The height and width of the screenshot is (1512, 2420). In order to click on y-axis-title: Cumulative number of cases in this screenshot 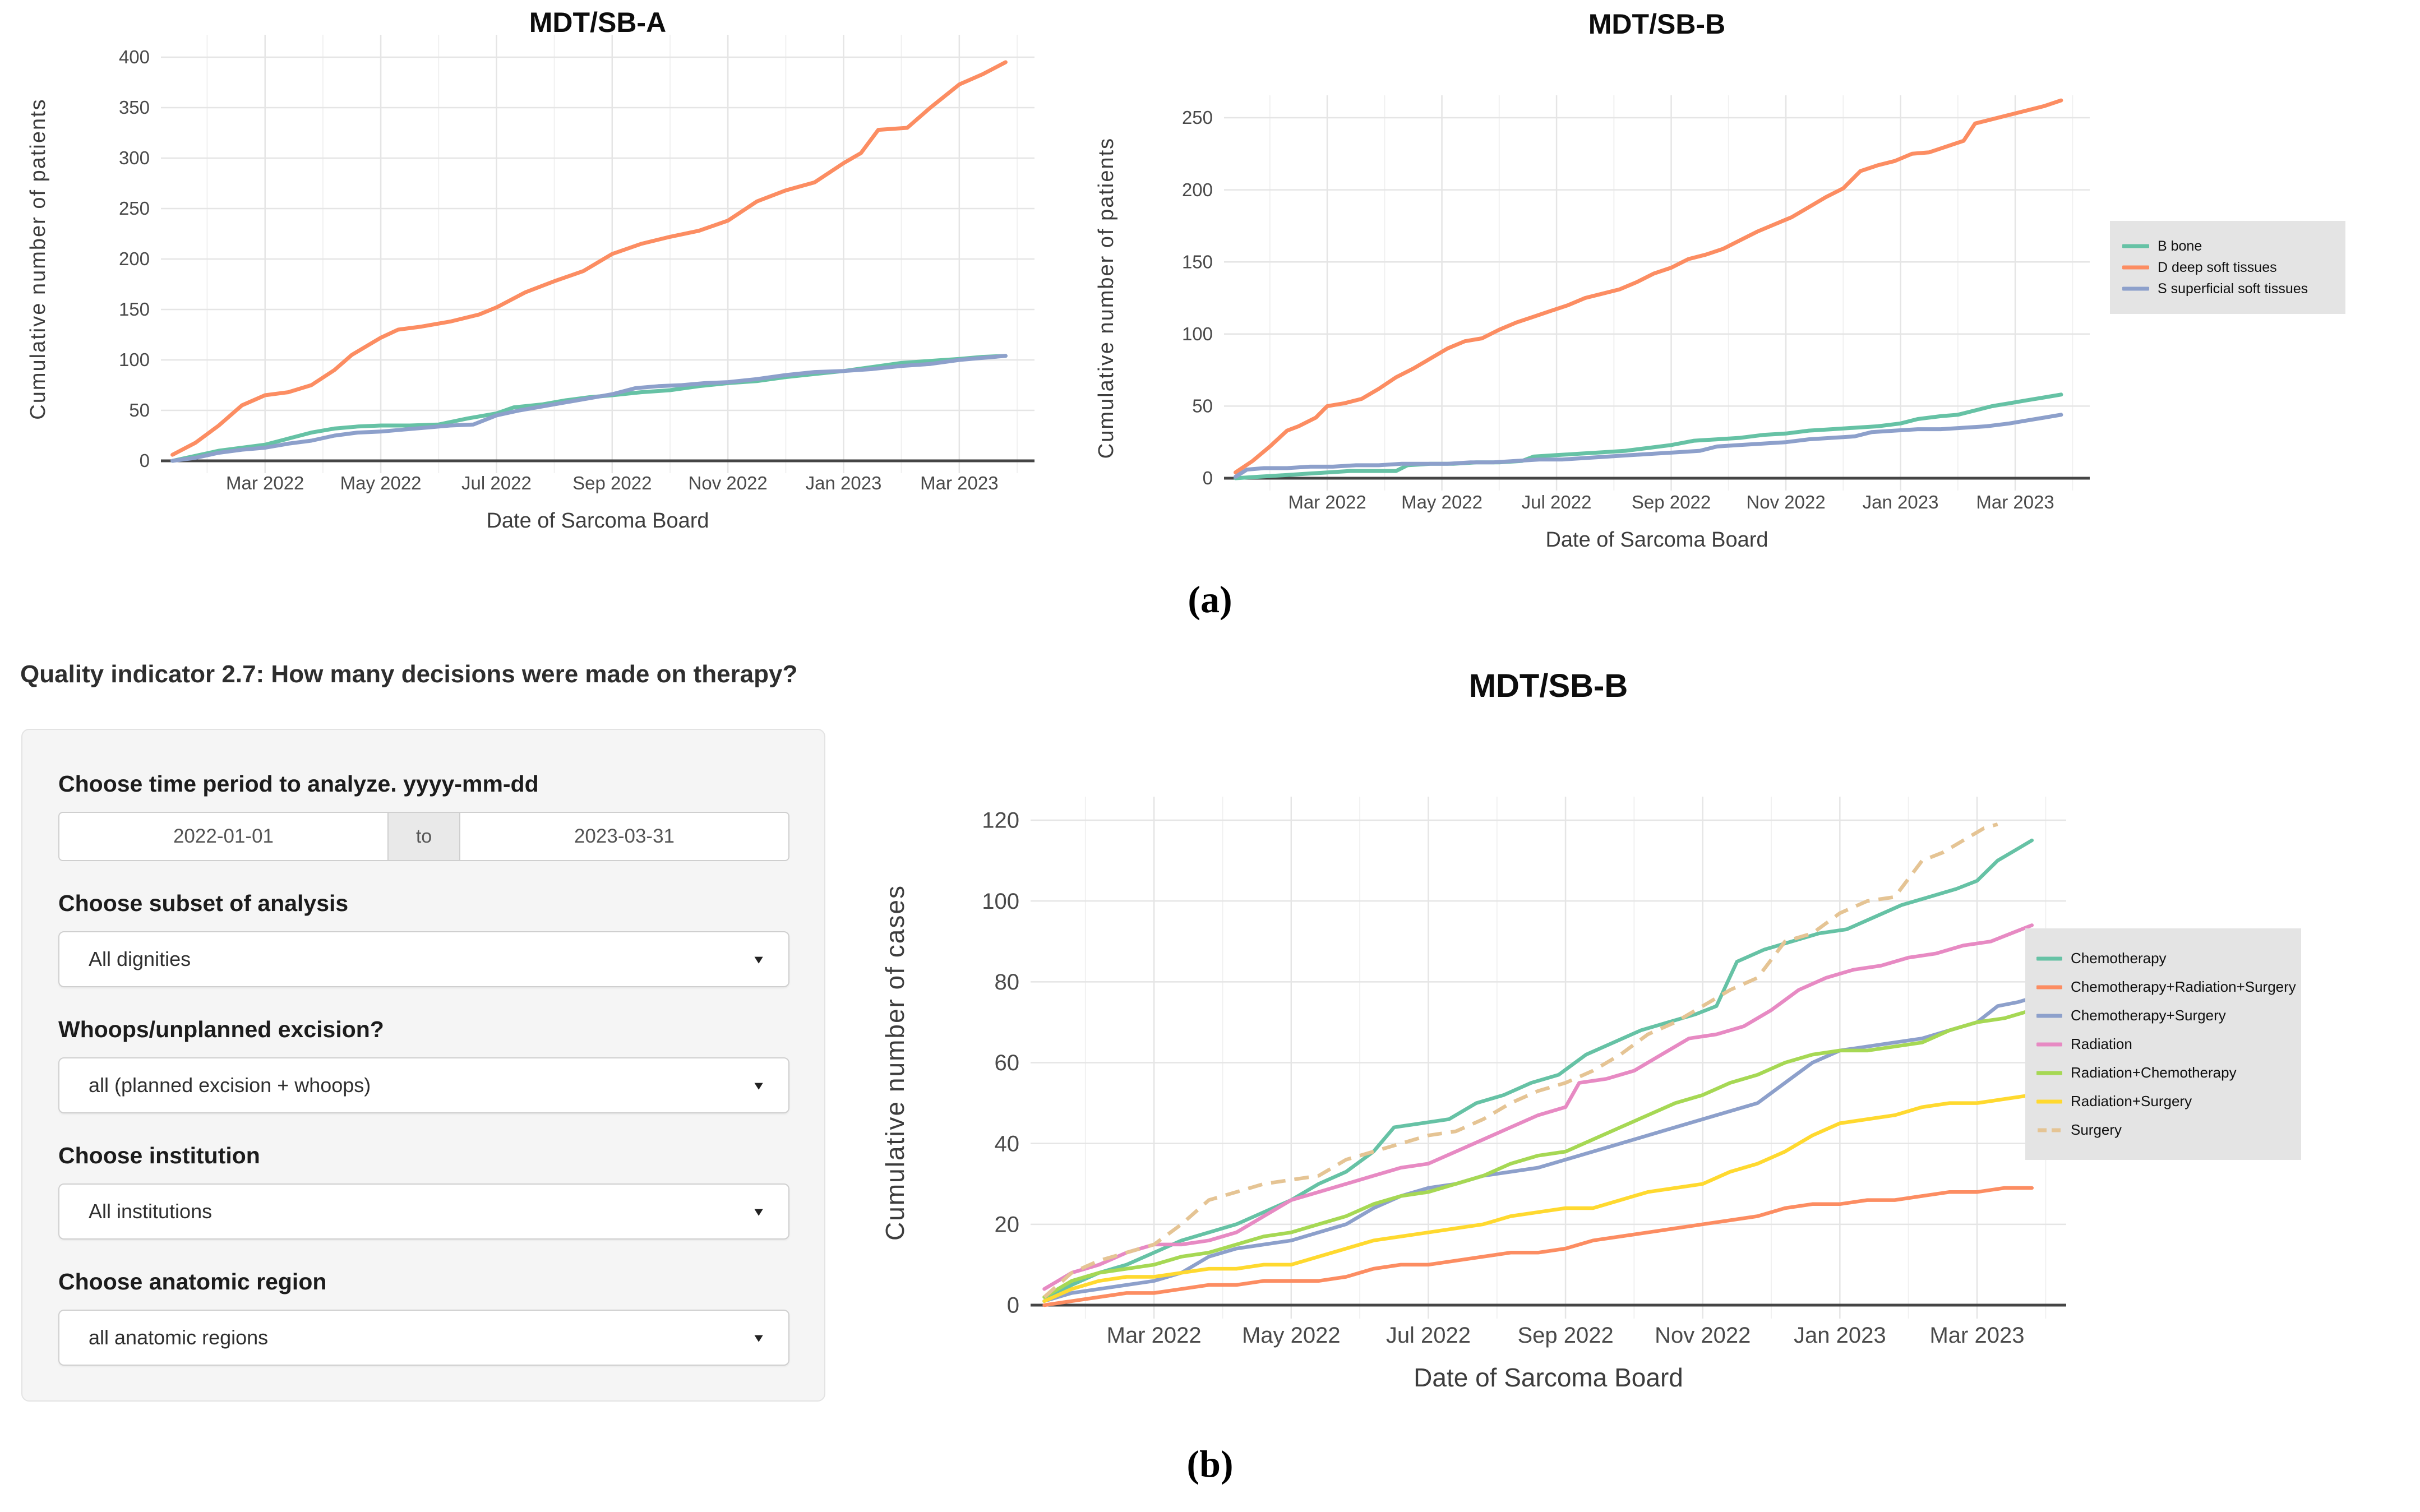, I will do `click(895, 1063)`.